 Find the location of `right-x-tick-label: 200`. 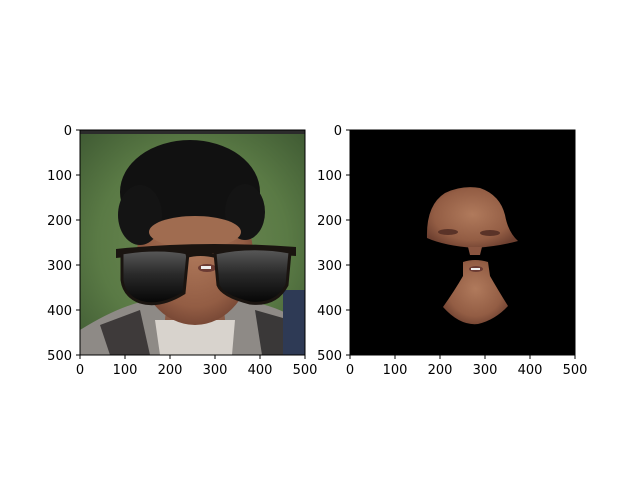

right-x-tick-label: 200 is located at coordinates (440, 370).